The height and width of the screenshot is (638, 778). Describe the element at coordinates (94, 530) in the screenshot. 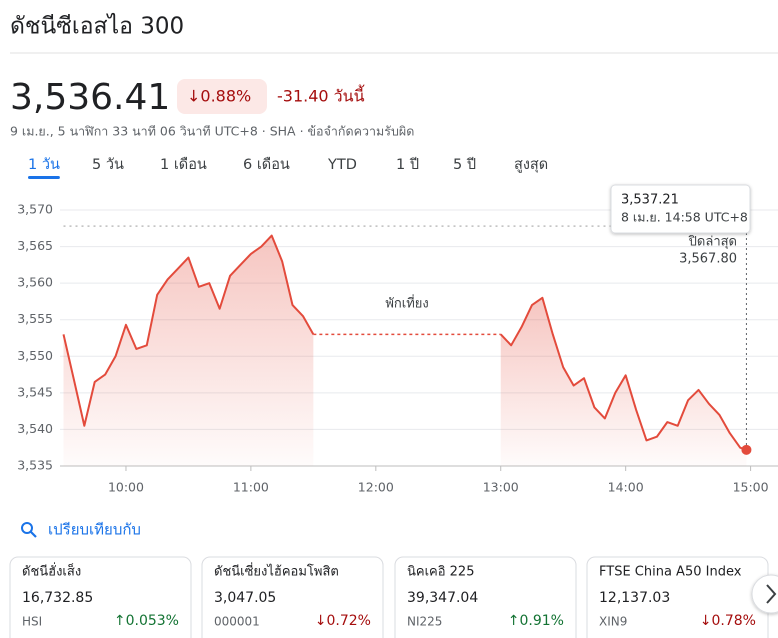

I see `compare-label: เปรียบเทียบกับ` at that location.